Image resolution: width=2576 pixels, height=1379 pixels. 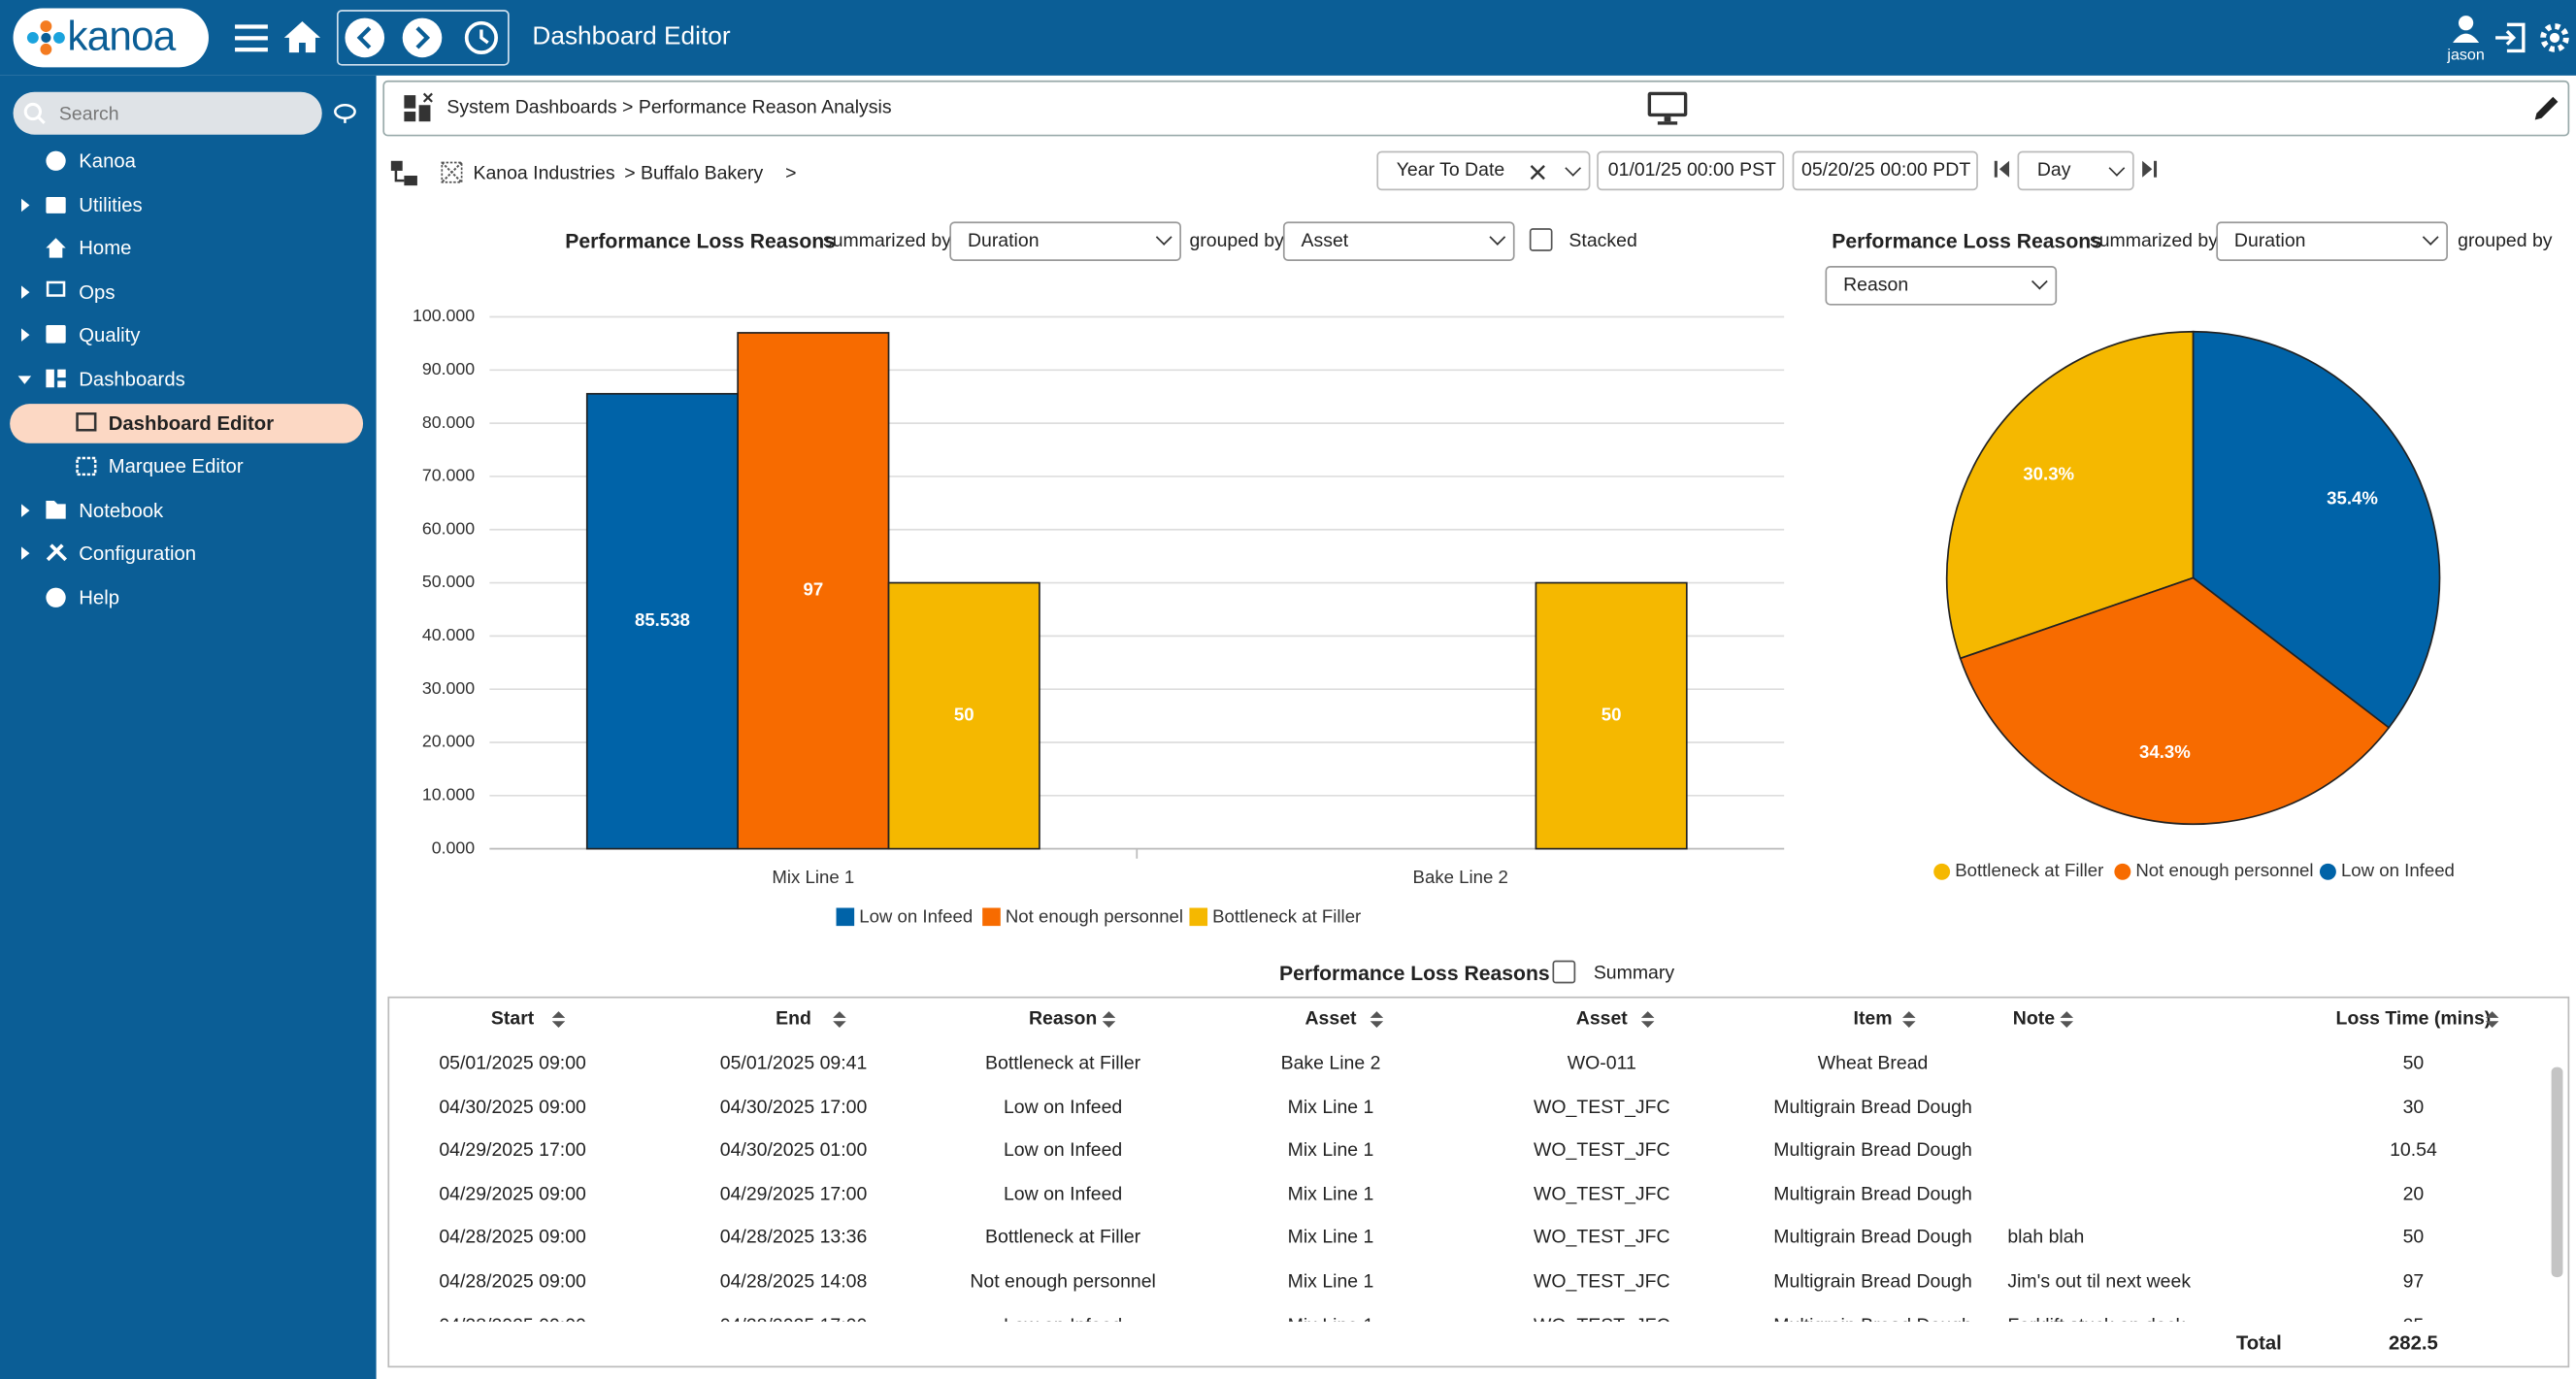 I want to click on data-label: 35.4%, so click(x=2352, y=499).